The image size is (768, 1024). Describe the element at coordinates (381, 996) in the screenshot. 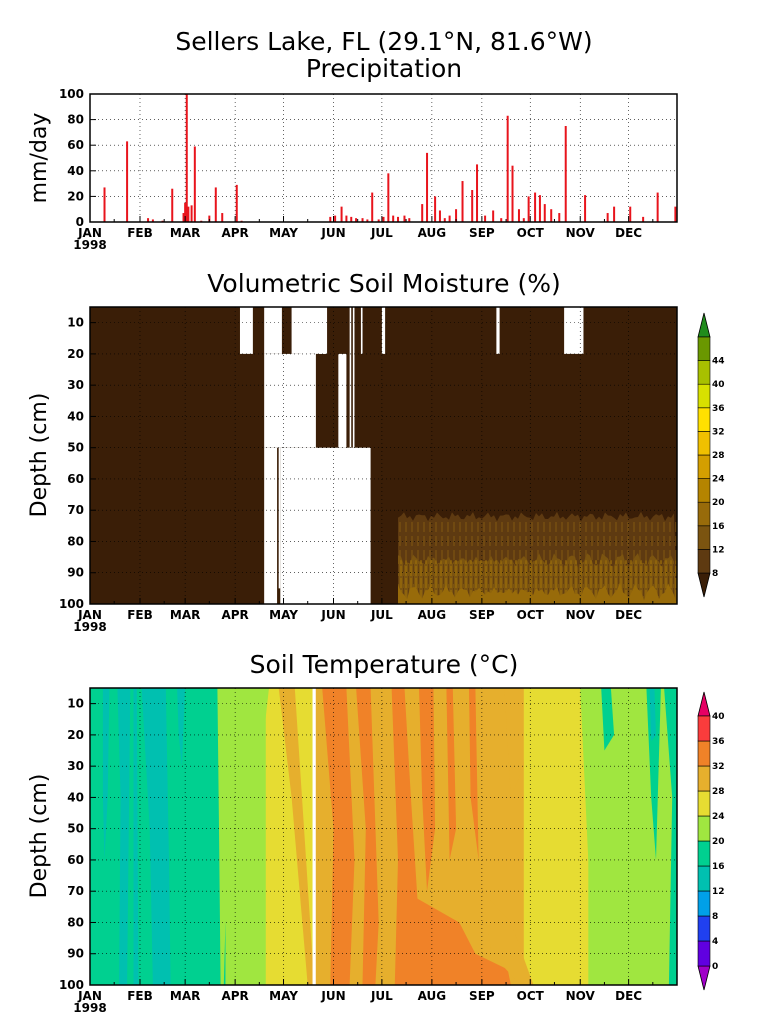

I see `x-tick-label: JUL` at that location.